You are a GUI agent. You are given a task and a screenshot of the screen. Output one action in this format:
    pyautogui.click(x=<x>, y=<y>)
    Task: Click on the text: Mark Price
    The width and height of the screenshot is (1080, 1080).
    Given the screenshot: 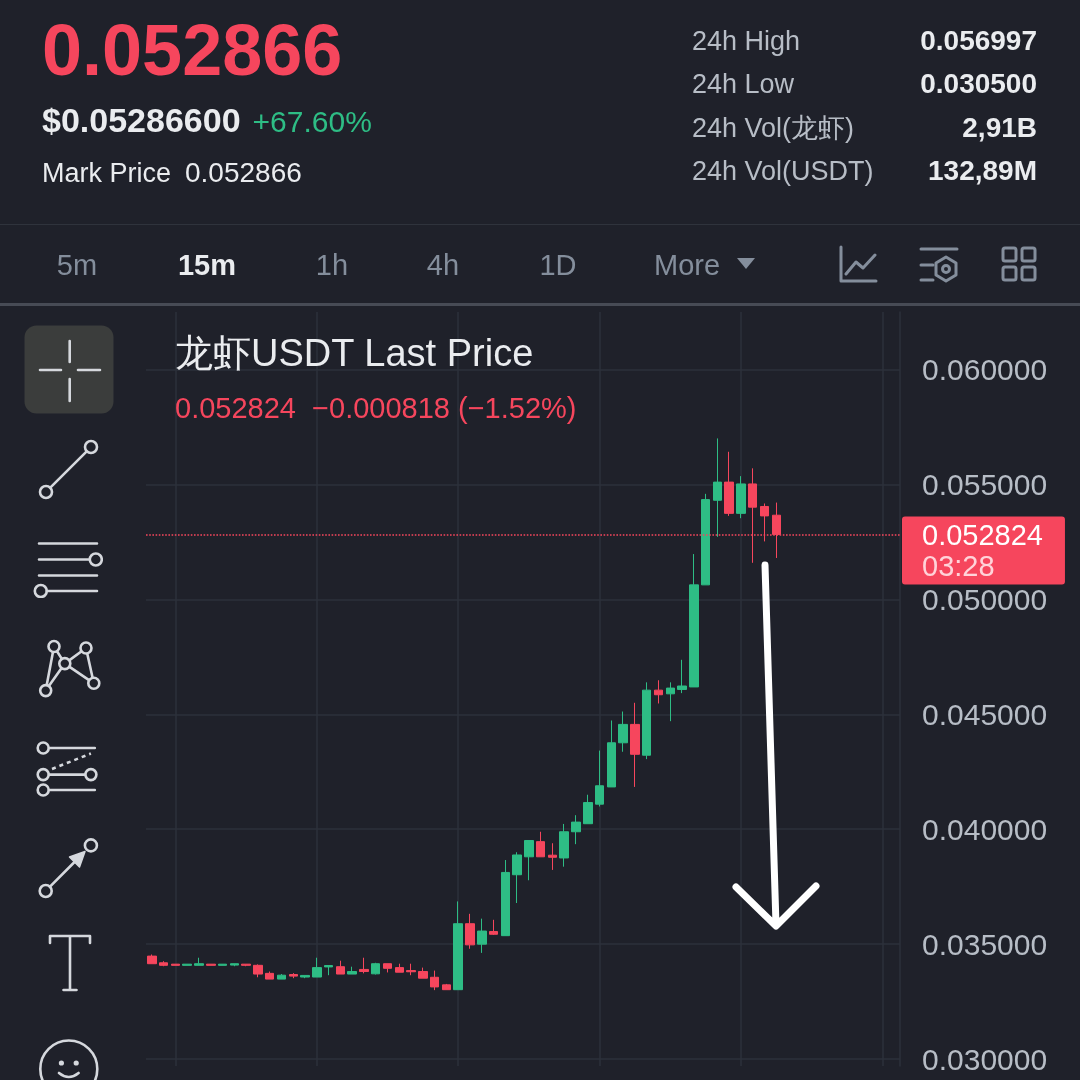 What is the action you would take?
    pyautogui.click(x=107, y=173)
    